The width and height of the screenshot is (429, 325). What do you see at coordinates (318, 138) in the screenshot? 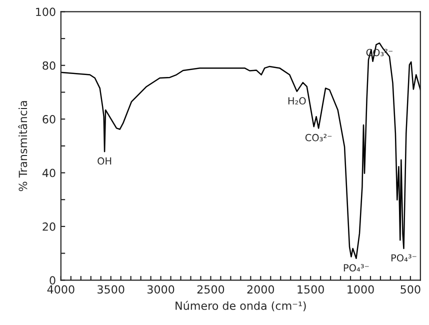
I see `annotation: CO₃²⁻` at bounding box center [318, 138].